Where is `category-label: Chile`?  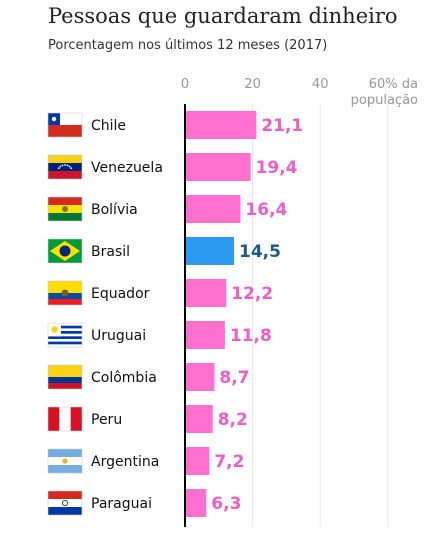
category-label: Chile is located at coordinates (108, 126).